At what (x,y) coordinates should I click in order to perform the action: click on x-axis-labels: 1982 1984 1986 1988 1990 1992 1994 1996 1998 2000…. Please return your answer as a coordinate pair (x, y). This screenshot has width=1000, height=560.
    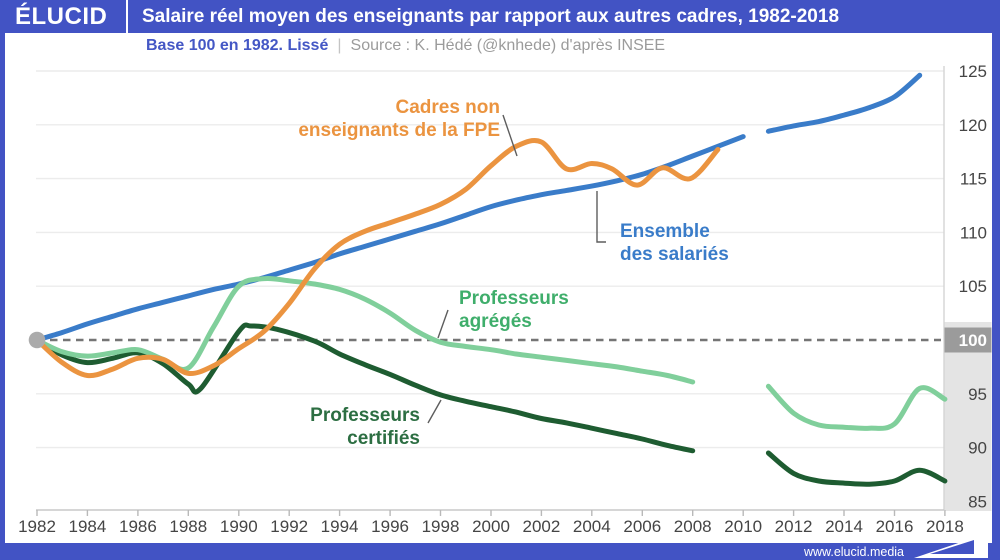
    Looking at the image, I should click on (491, 523).